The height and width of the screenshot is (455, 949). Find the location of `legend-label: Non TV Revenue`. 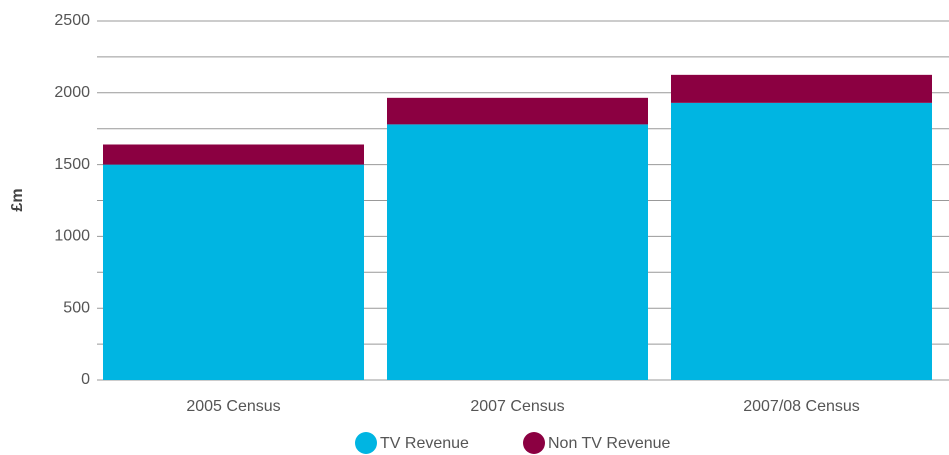

legend-label: Non TV Revenue is located at coordinates (609, 443).